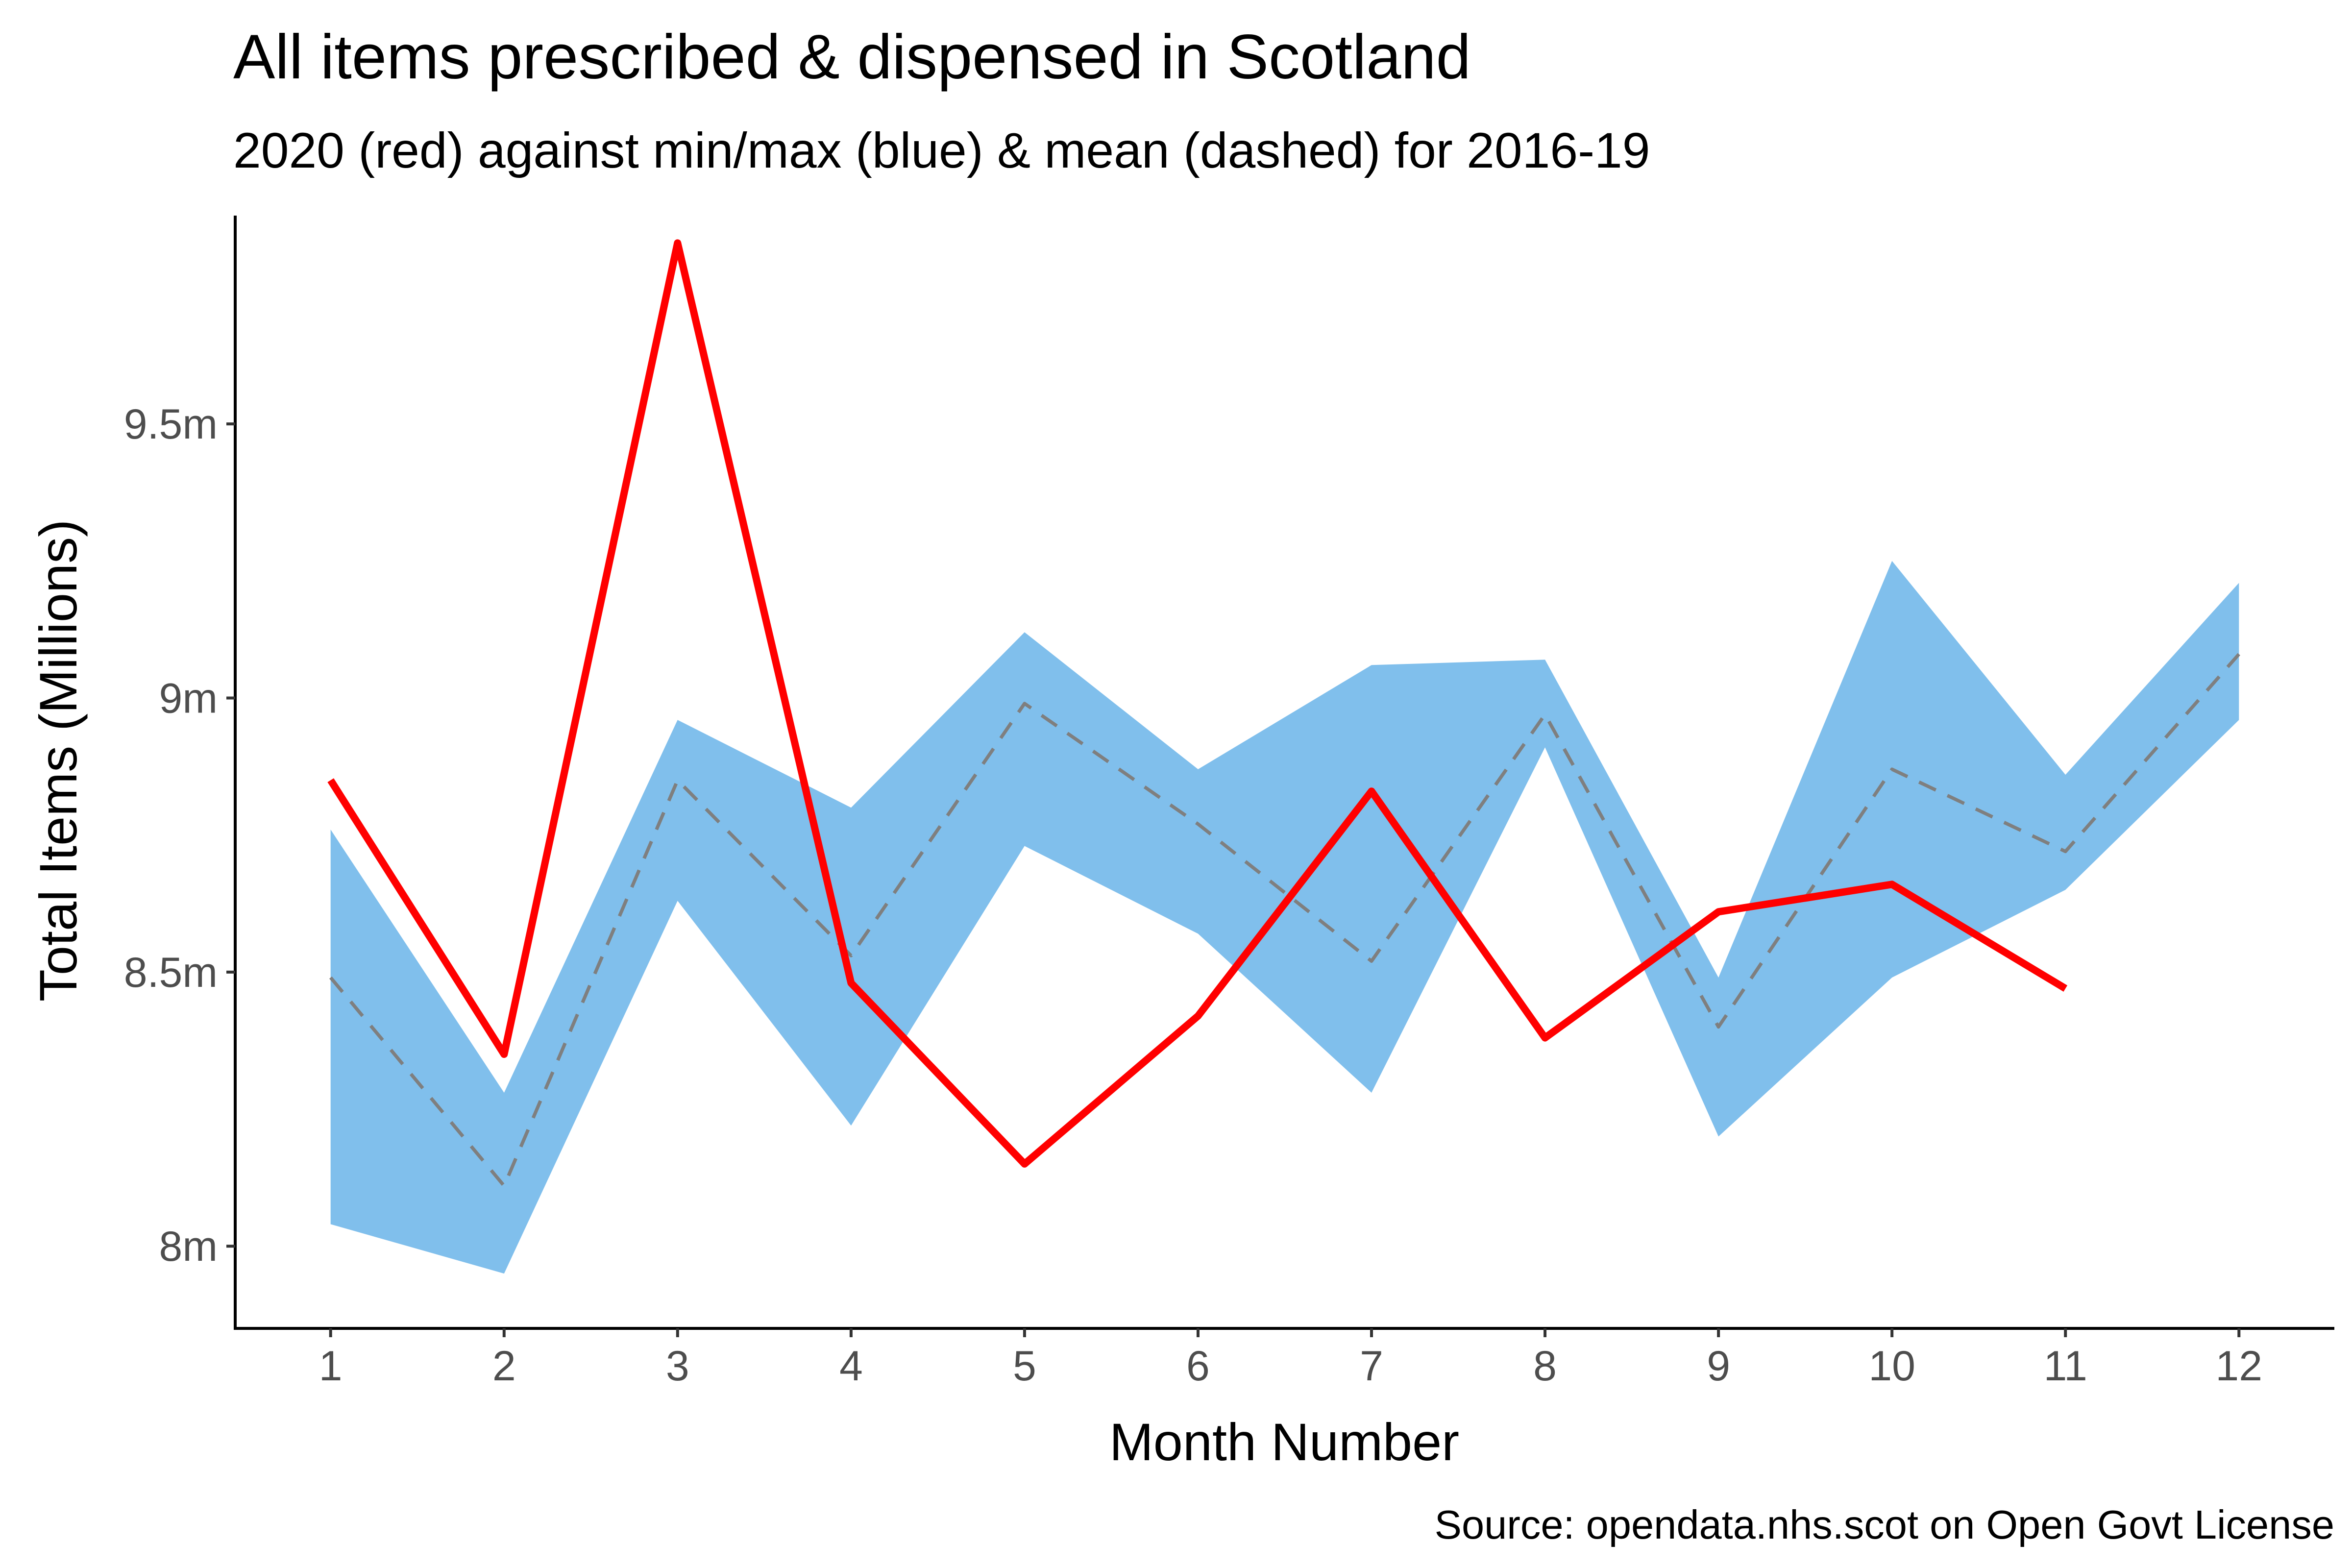  Describe the element at coordinates (188, 698) in the screenshot. I see `y-tick-label: 9m` at that location.